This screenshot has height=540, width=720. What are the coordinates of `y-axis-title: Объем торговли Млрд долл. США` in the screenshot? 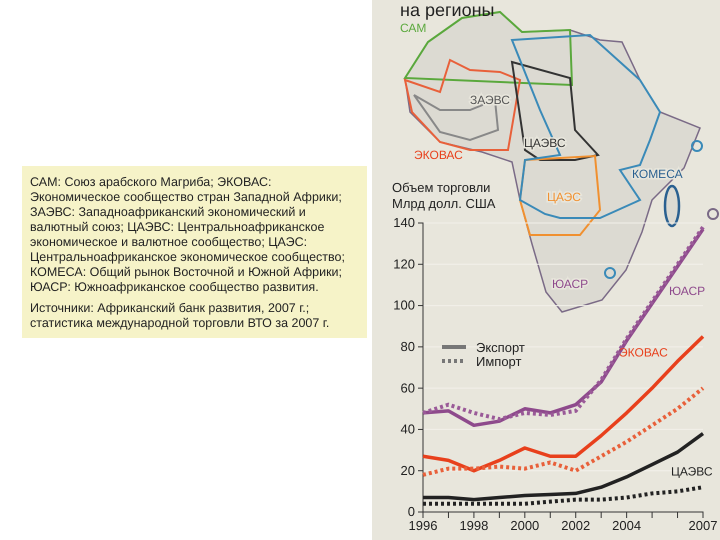 It's located at (444, 195).